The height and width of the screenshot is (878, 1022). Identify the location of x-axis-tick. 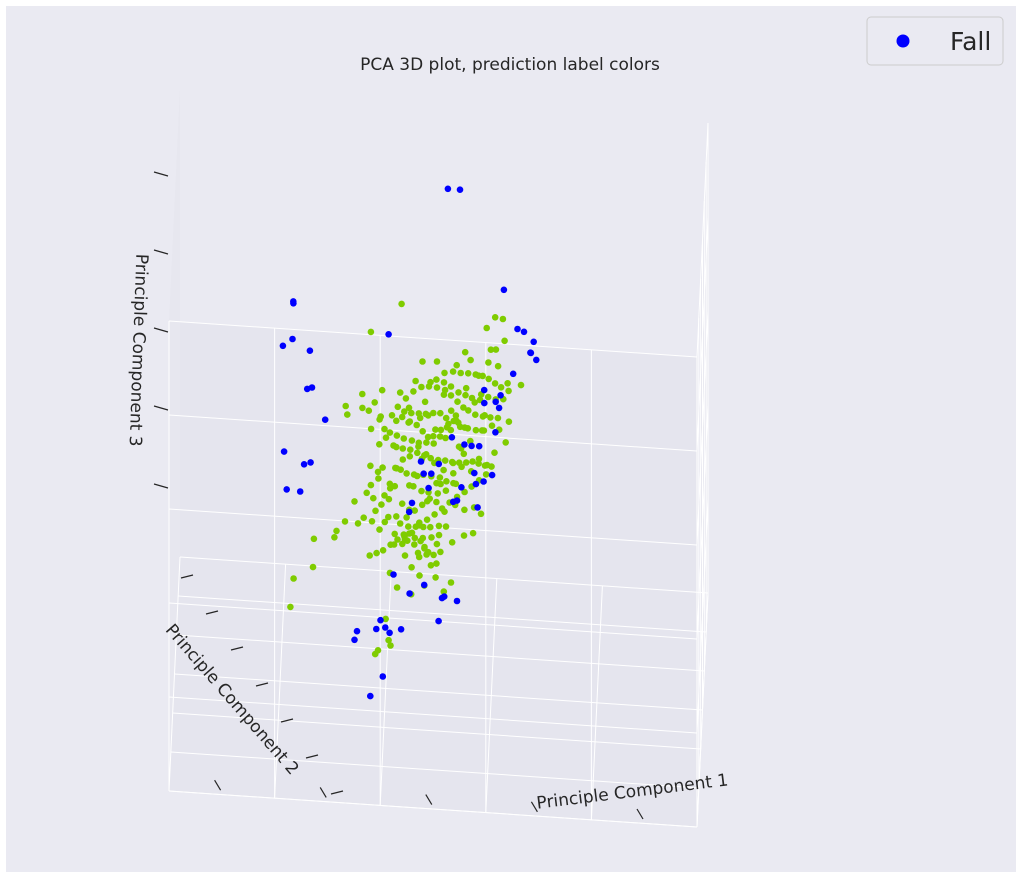
(534, 807).